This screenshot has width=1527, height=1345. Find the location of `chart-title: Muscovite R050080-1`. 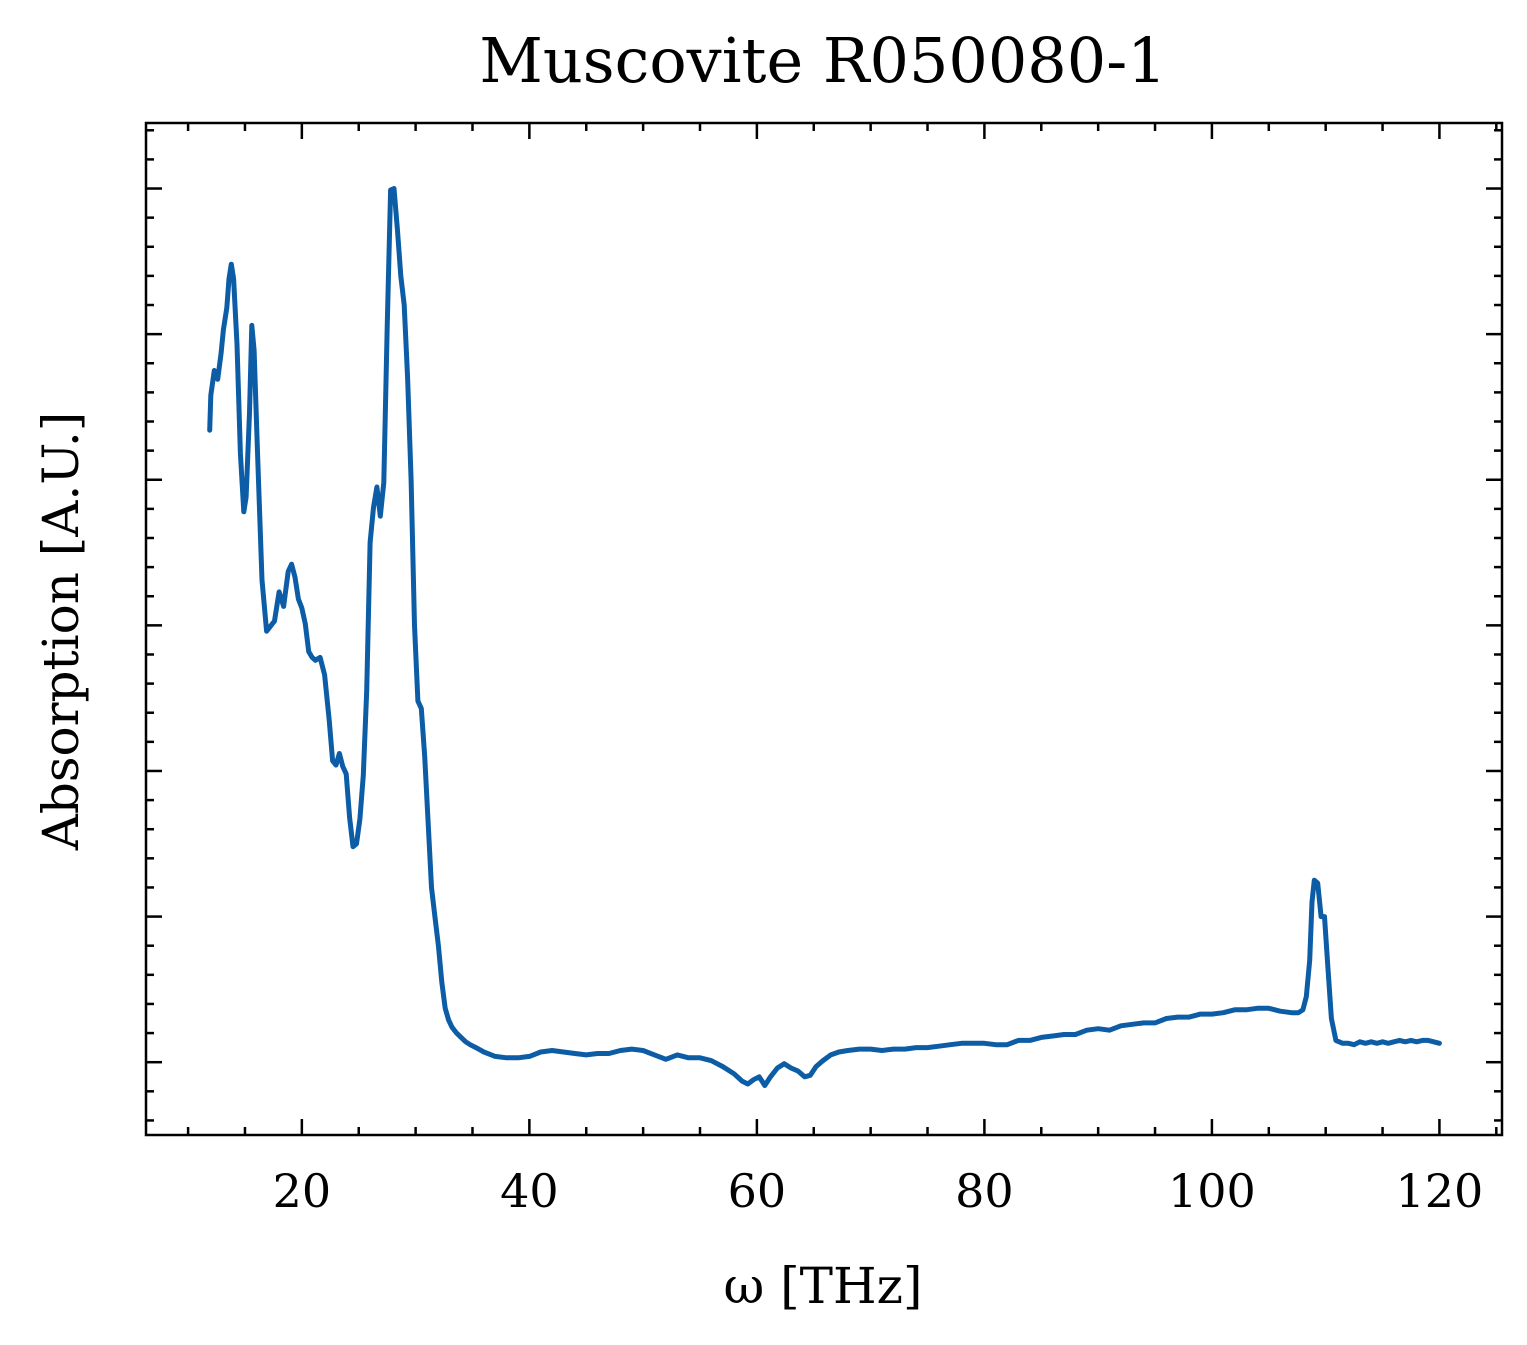

chart-title: Muscovite R050080-1 is located at coordinates (822, 60).